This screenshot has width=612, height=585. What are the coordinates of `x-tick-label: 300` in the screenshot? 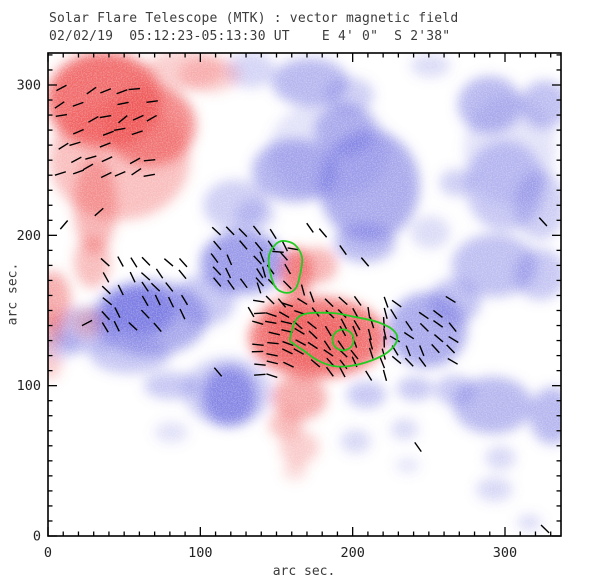 It's located at (505, 553).